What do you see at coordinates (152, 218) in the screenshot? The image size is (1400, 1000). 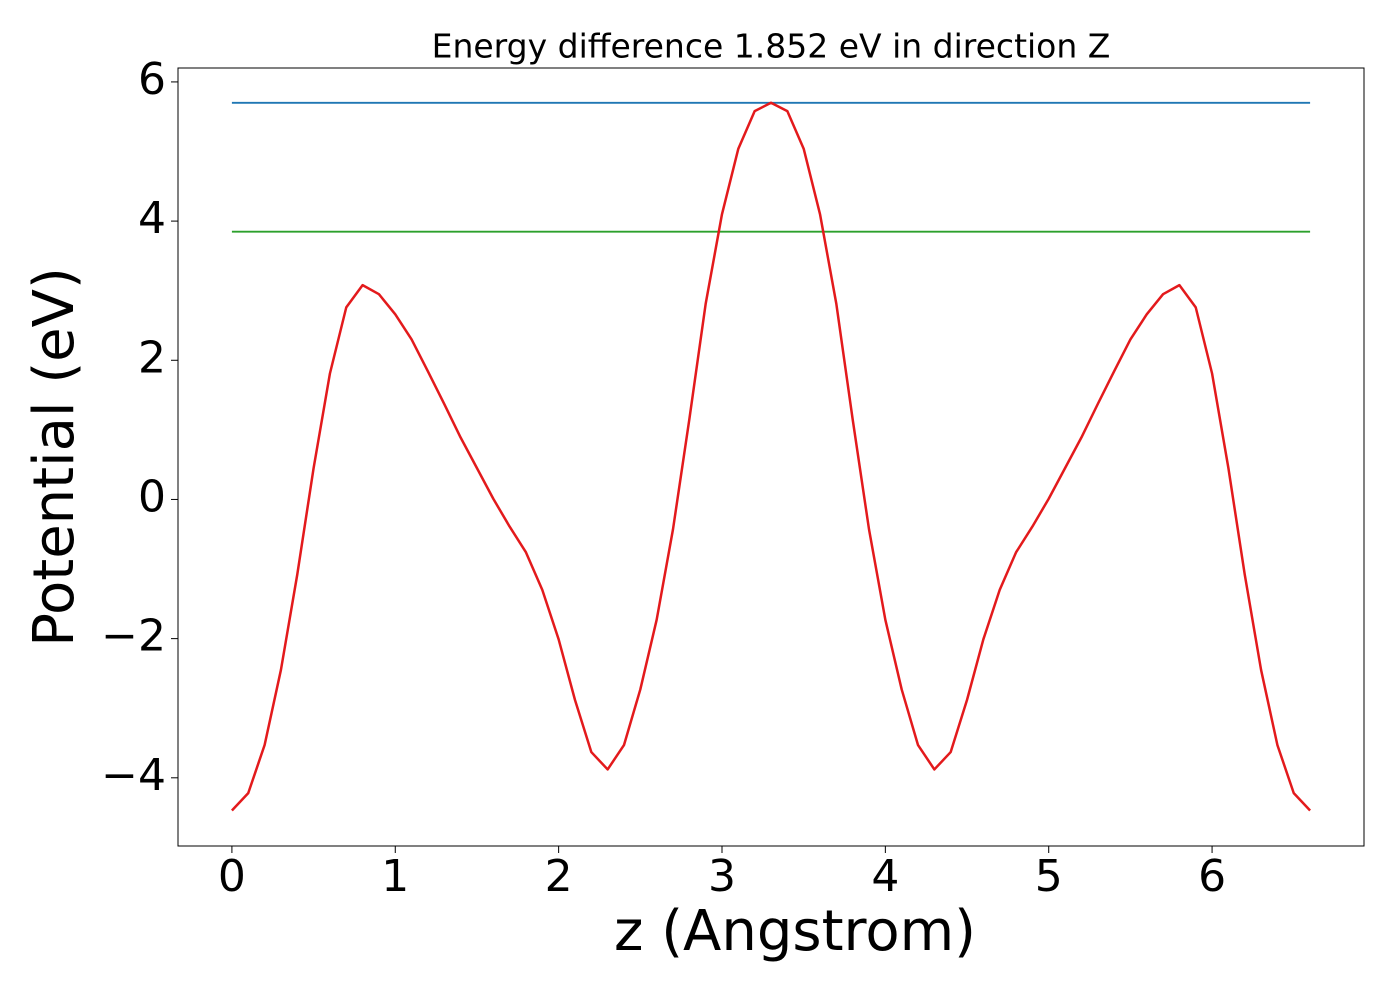 I see `y-tick-label: 4` at bounding box center [152, 218].